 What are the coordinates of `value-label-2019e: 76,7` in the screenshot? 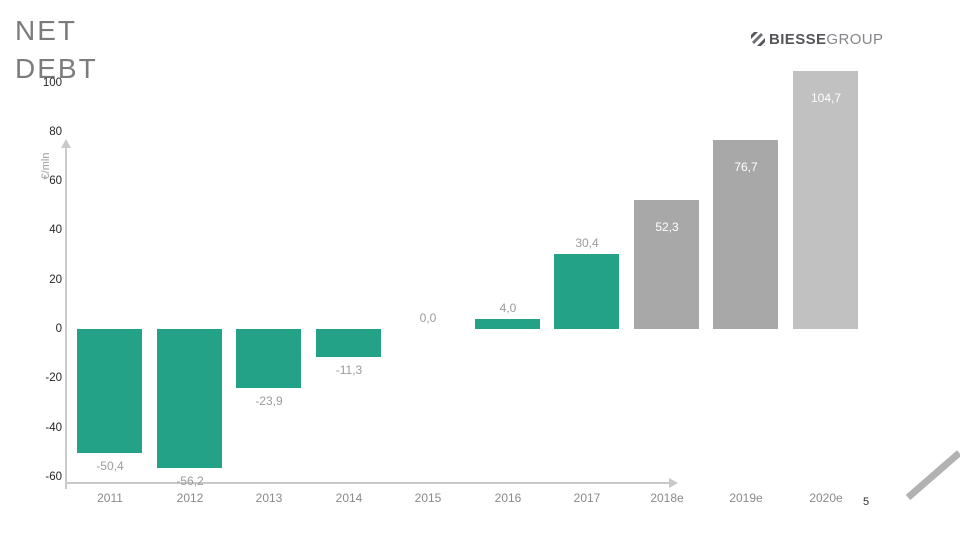 It's located at (746, 167).